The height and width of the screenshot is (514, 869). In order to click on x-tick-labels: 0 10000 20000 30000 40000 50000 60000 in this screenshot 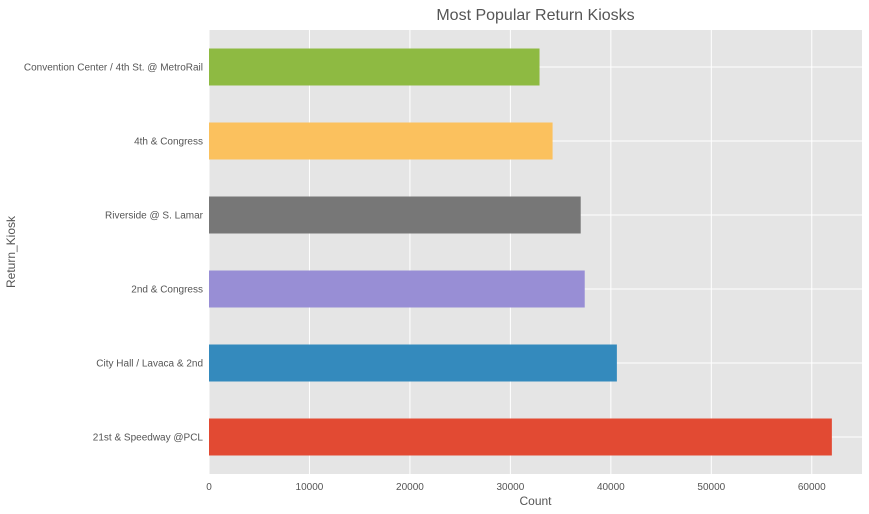, I will do `click(516, 487)`.